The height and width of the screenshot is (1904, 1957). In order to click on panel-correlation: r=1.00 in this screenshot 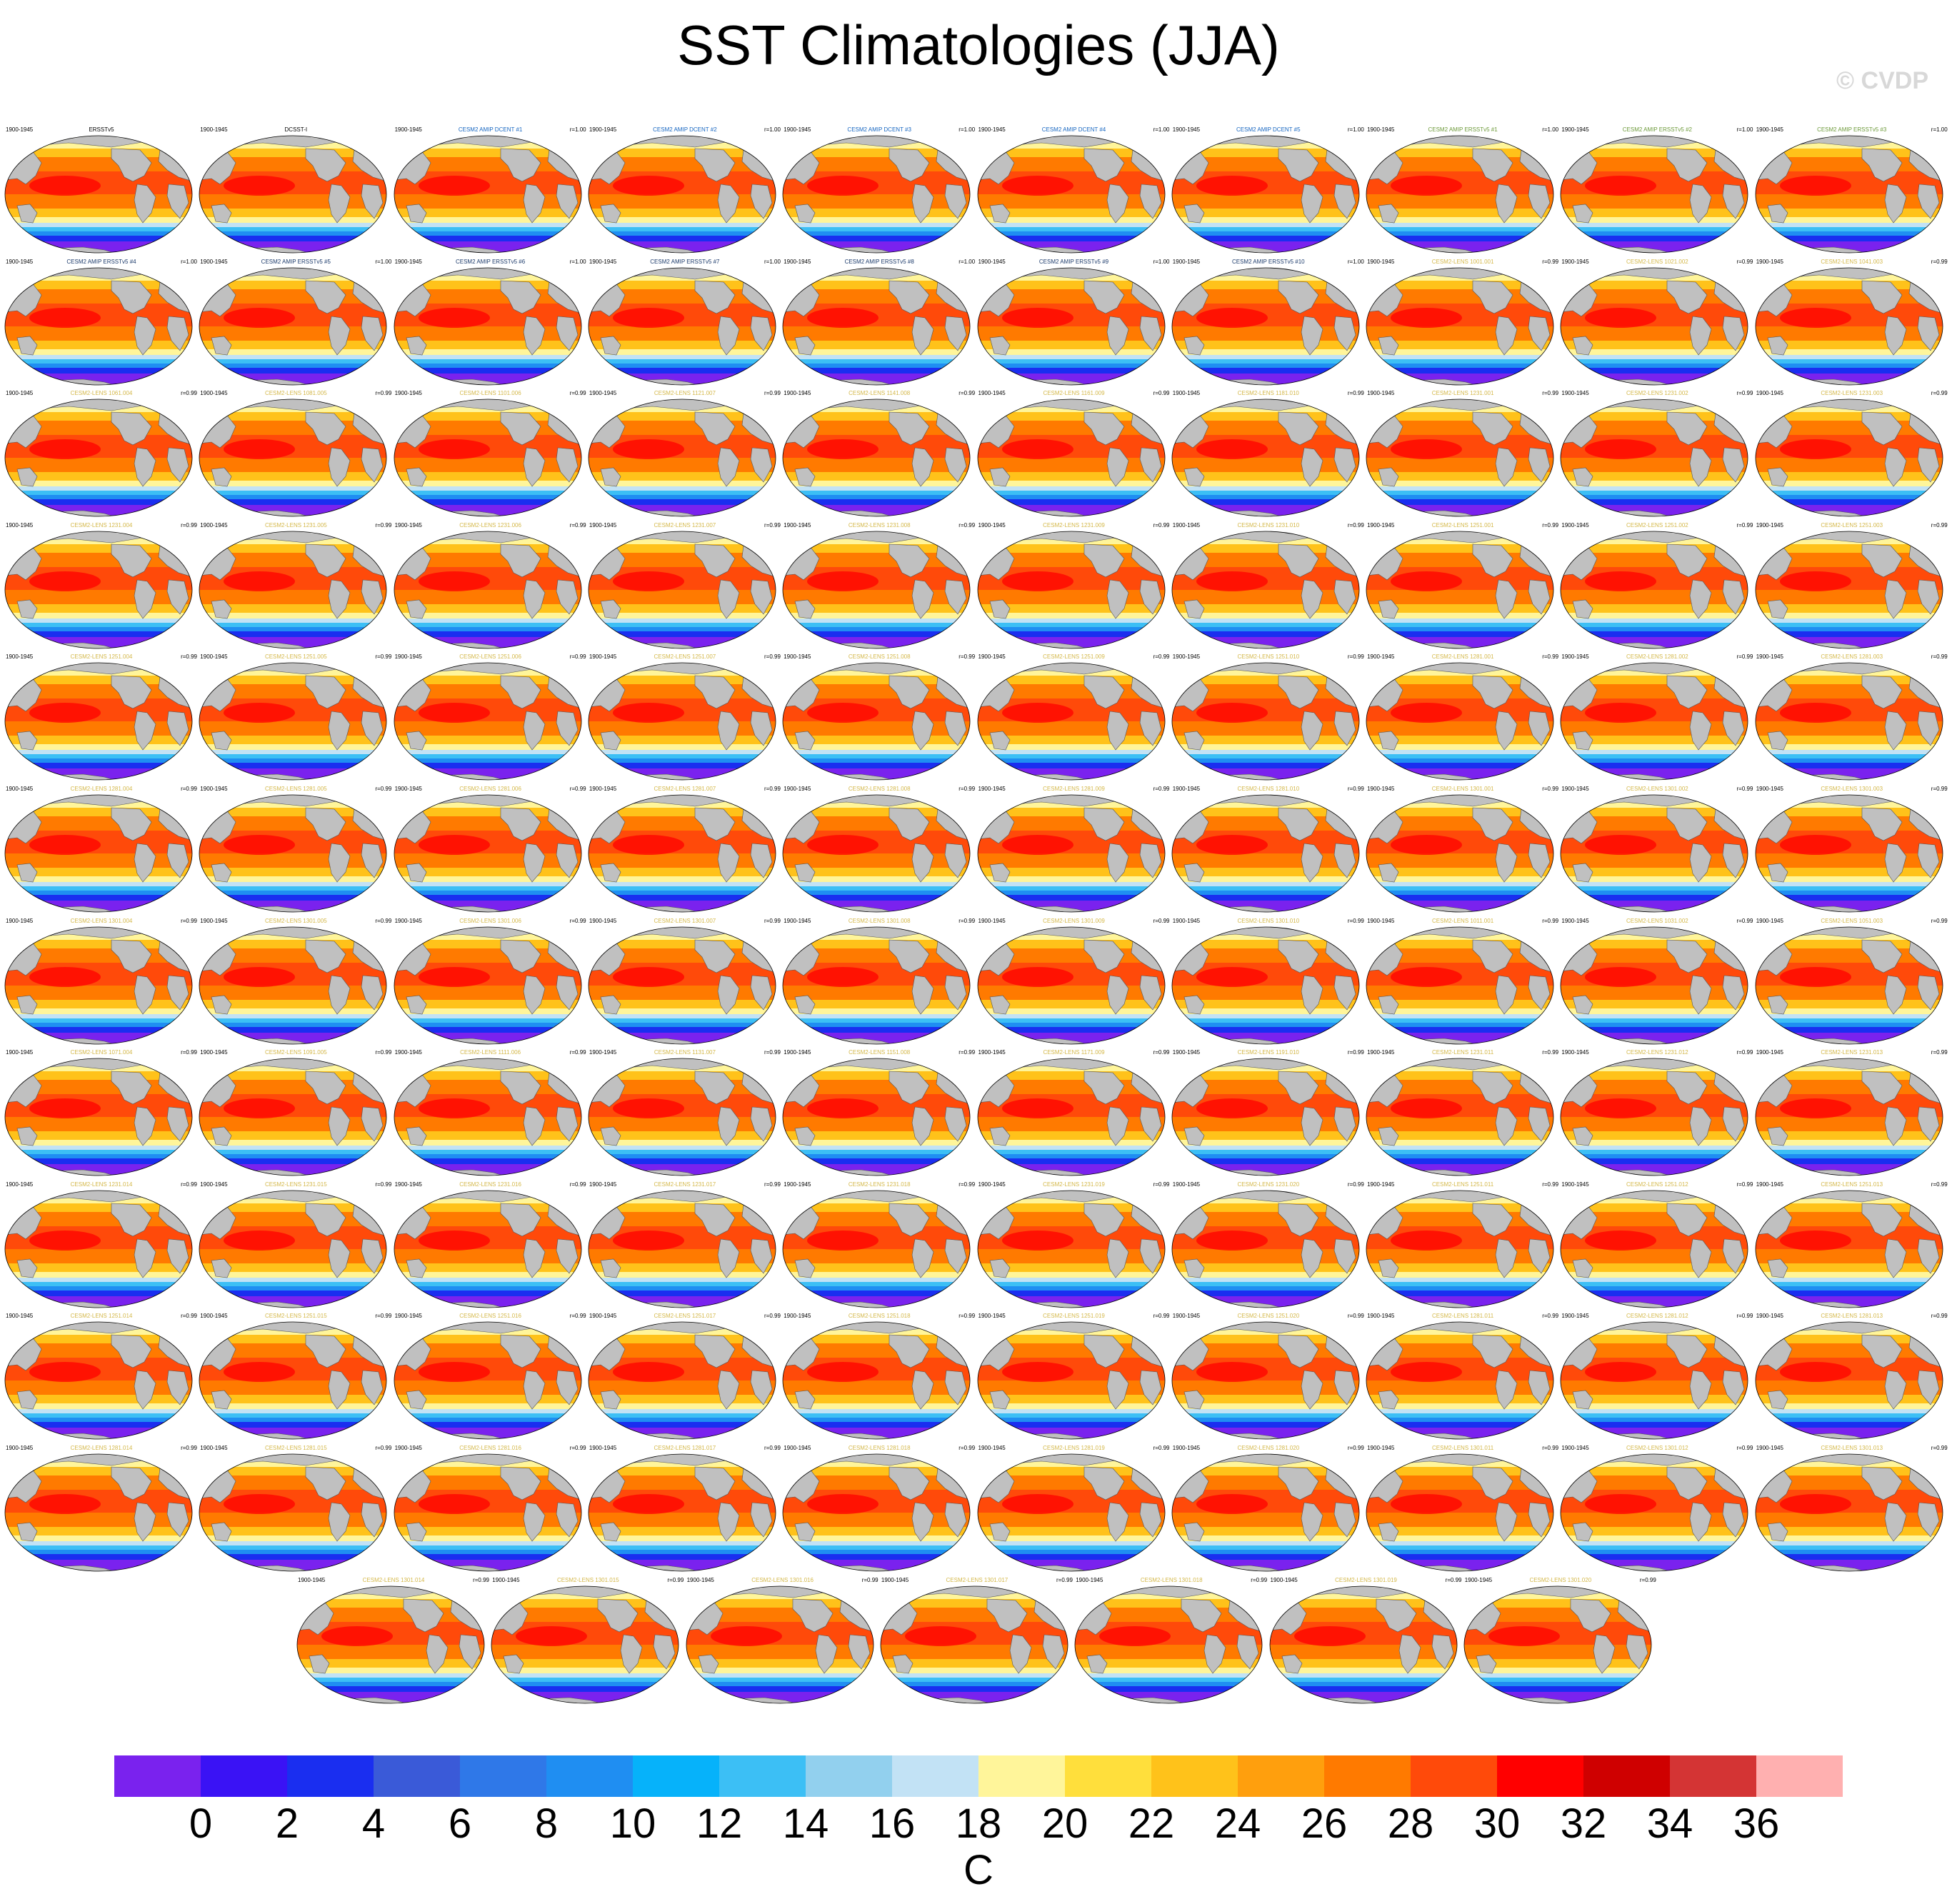, I will do `click(577, 261)`.